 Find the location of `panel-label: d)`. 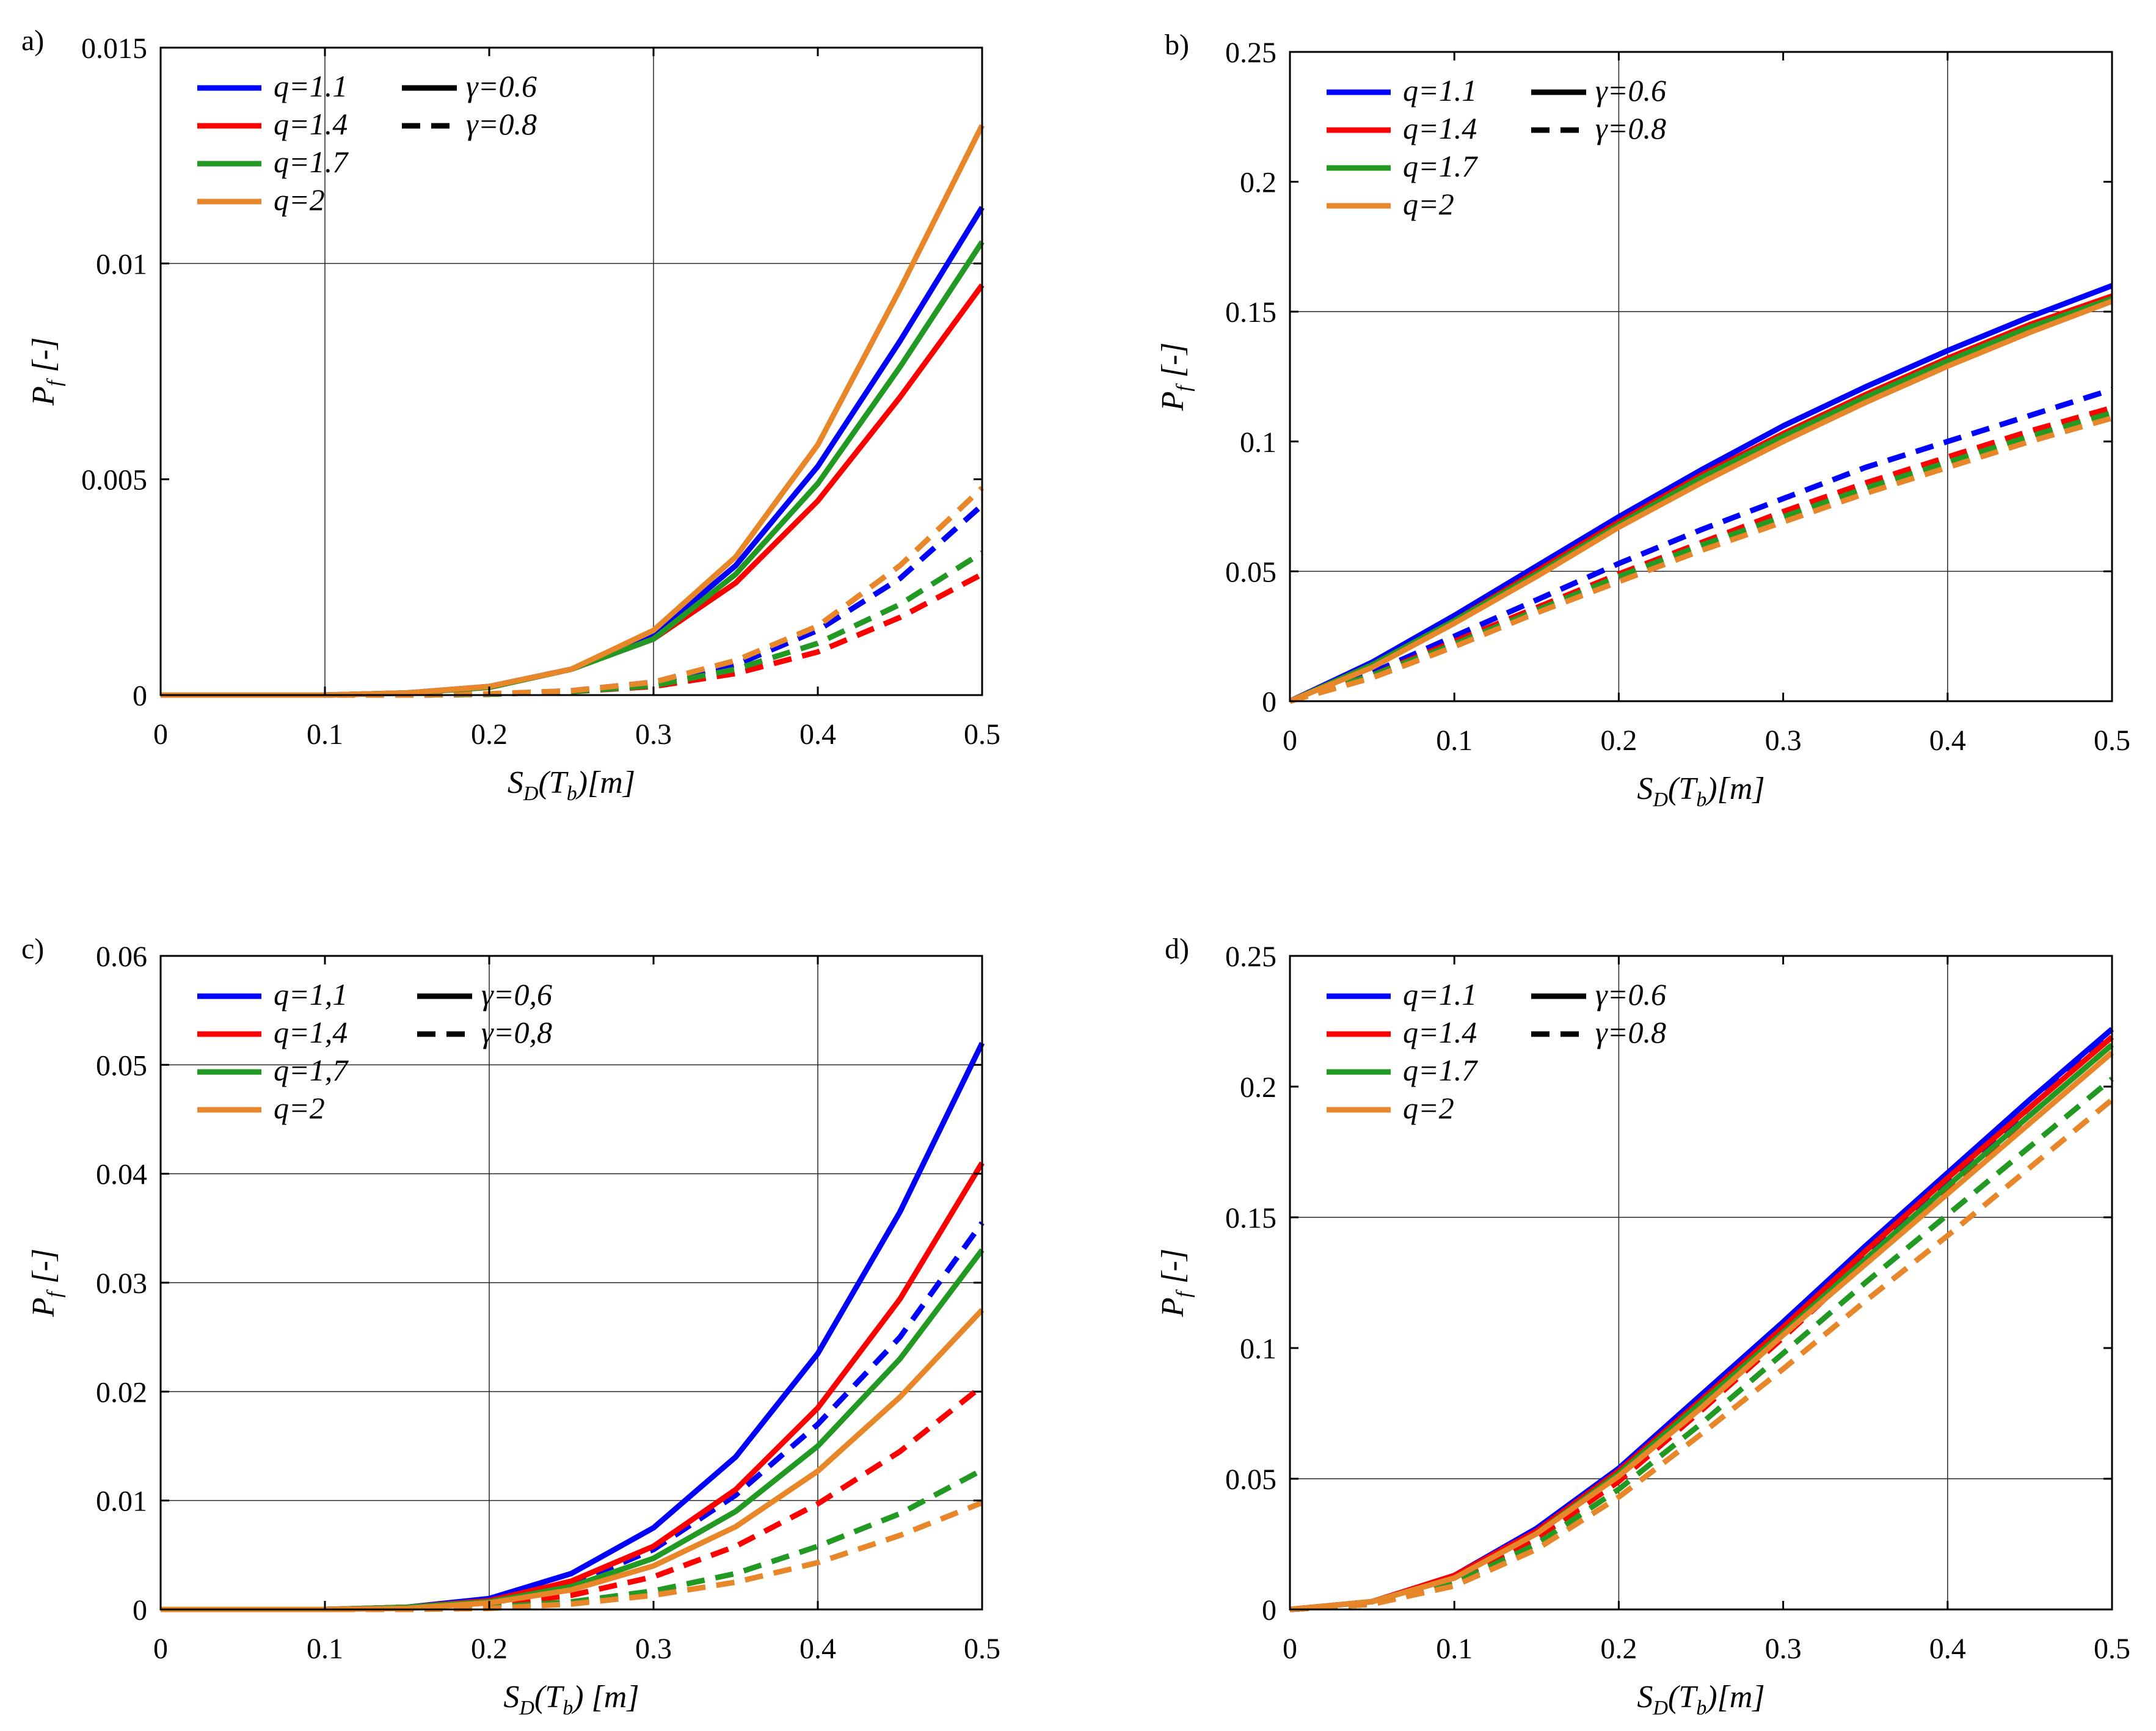

panel-label: d) is located at coordinates (1177, 949).